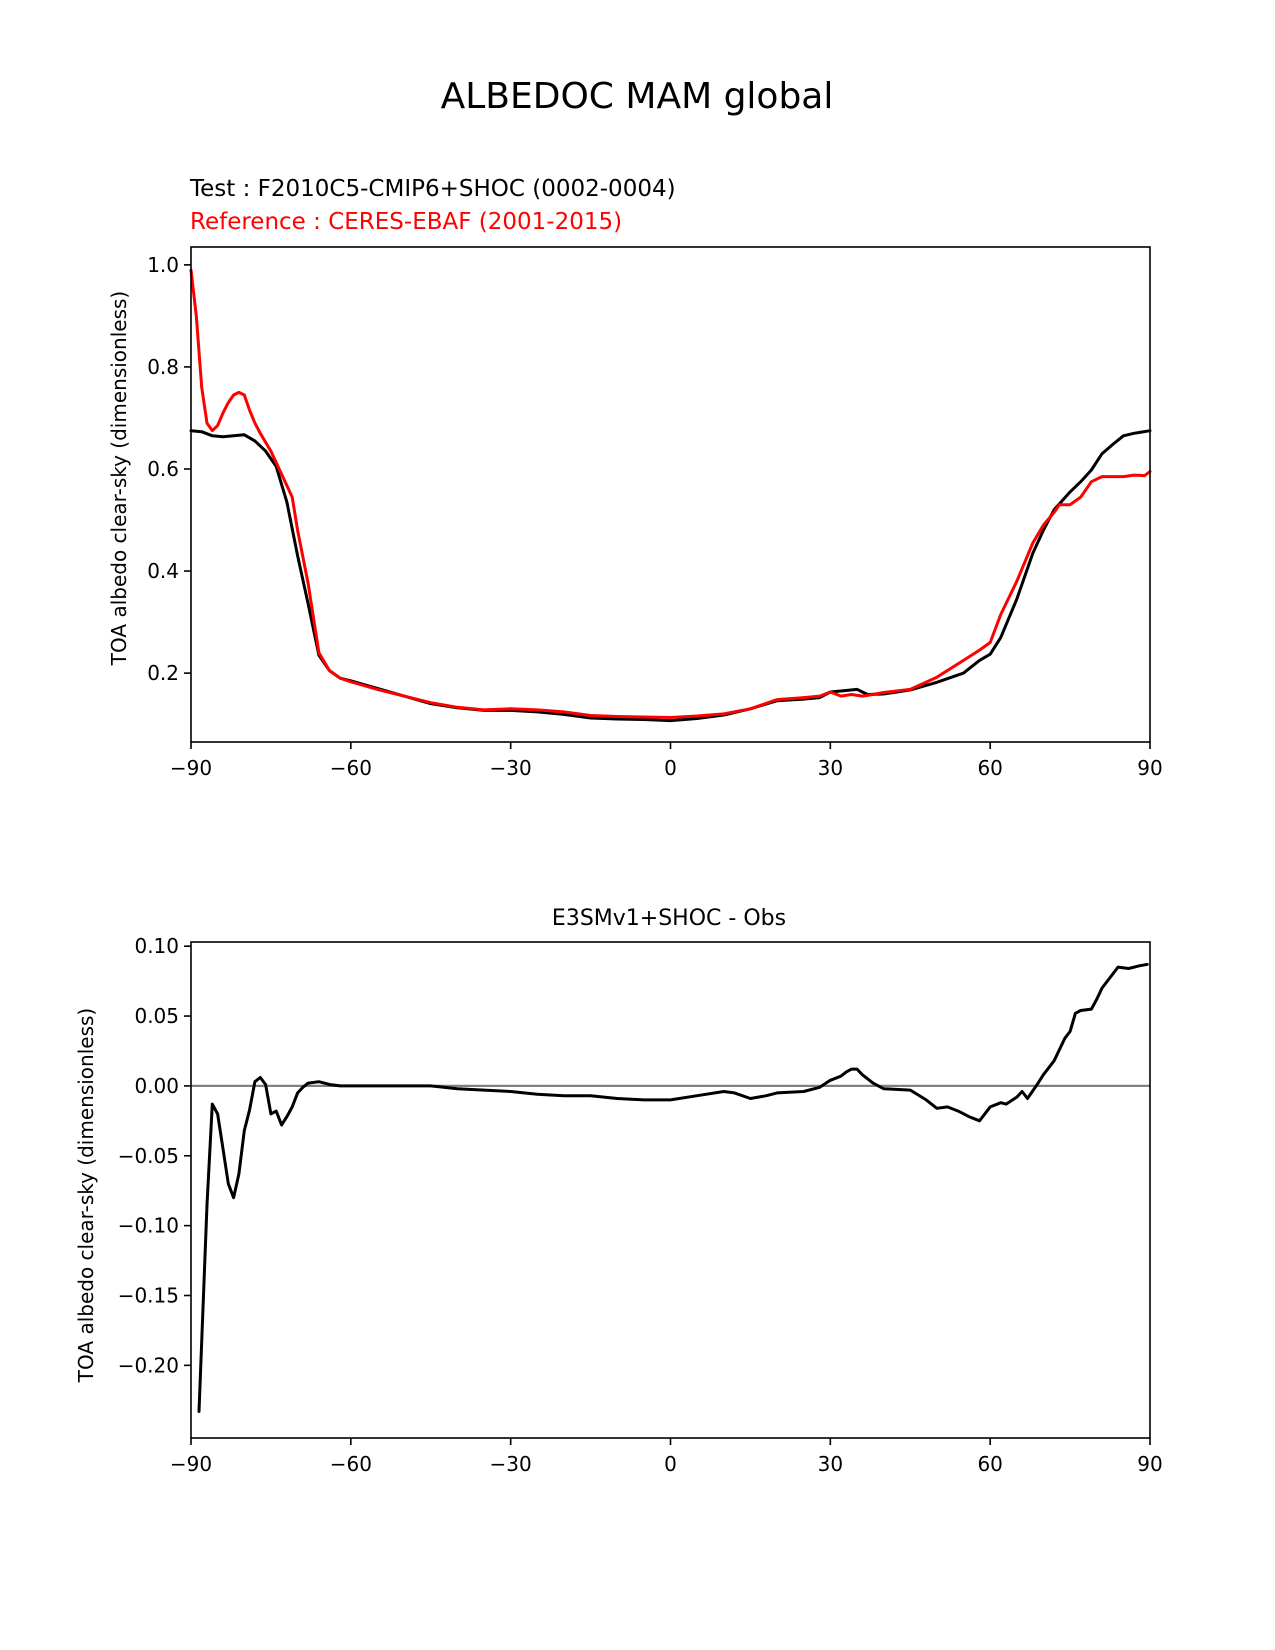  I want to click on bottom-panel-title: E3SMv1+SHOC - Obs, so click(669, 918).